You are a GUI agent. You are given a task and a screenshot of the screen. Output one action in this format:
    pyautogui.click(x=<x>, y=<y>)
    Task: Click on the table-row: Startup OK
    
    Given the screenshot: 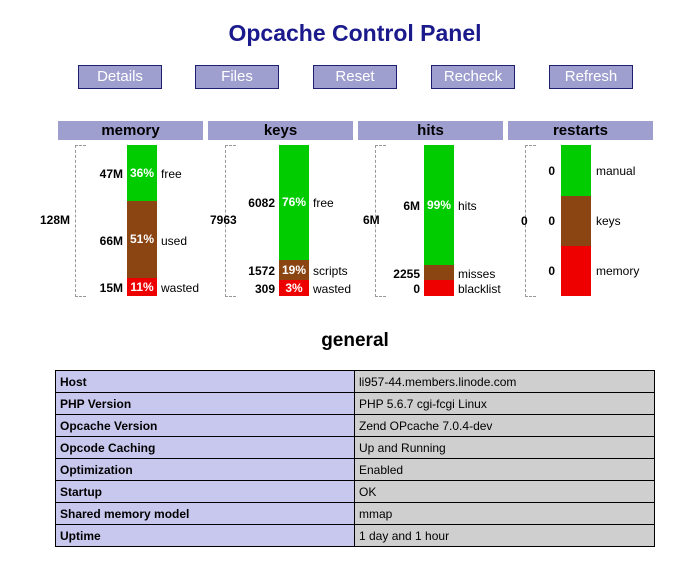 What is the action you would take?
    pyautogui.click(x=355, y=491)
    